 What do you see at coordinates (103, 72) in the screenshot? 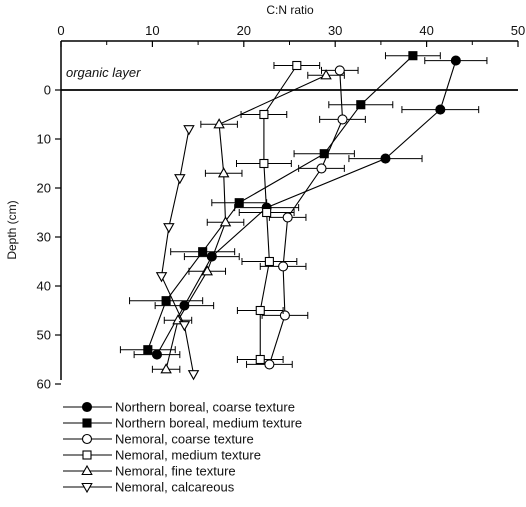
I see `annotation-organic-layer: organic layer` at bounding box center [103, 72].